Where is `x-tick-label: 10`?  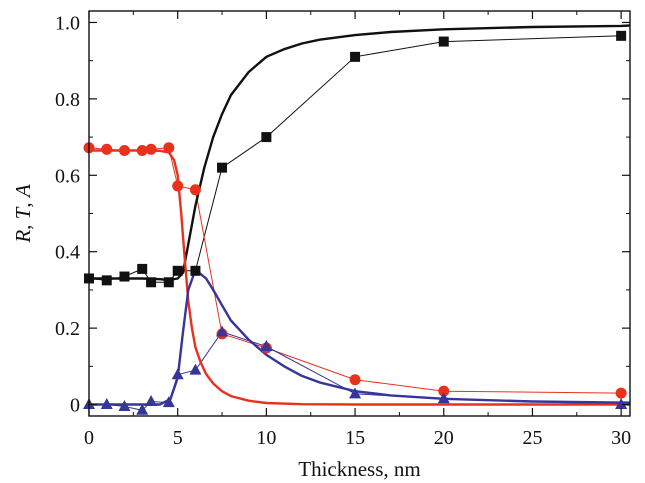
x-tick-label: 10 is located at coordinates (266, 438).